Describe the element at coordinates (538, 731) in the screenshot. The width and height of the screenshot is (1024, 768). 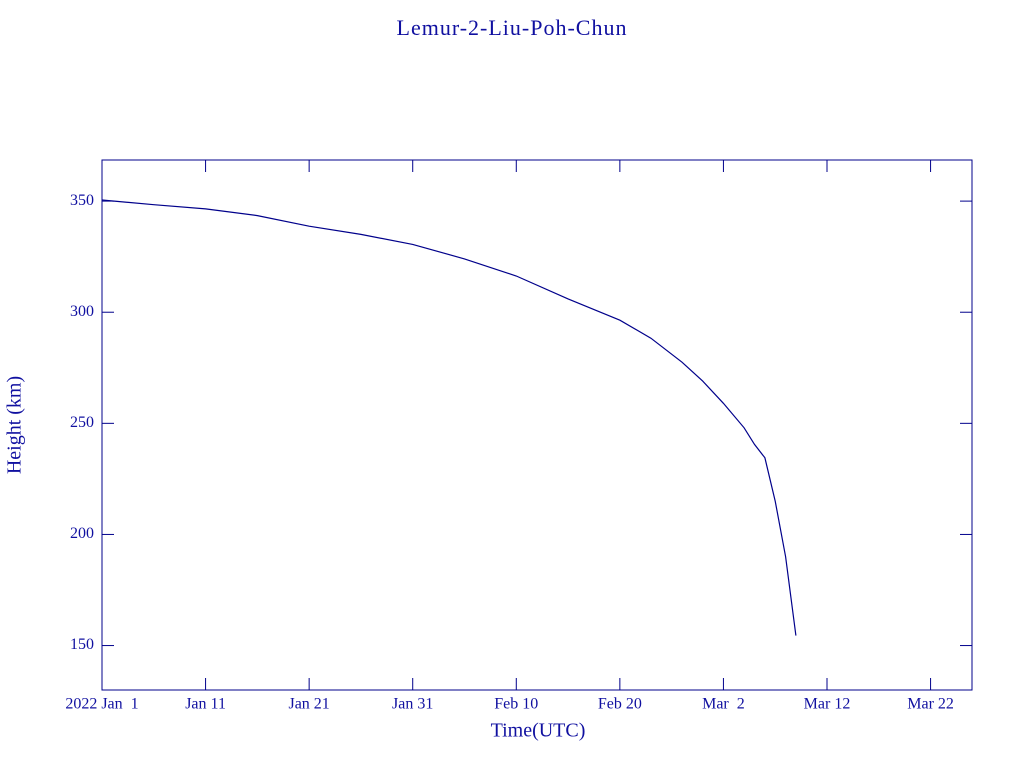
I see `x-axis-label: Time(UTC)` at that location.